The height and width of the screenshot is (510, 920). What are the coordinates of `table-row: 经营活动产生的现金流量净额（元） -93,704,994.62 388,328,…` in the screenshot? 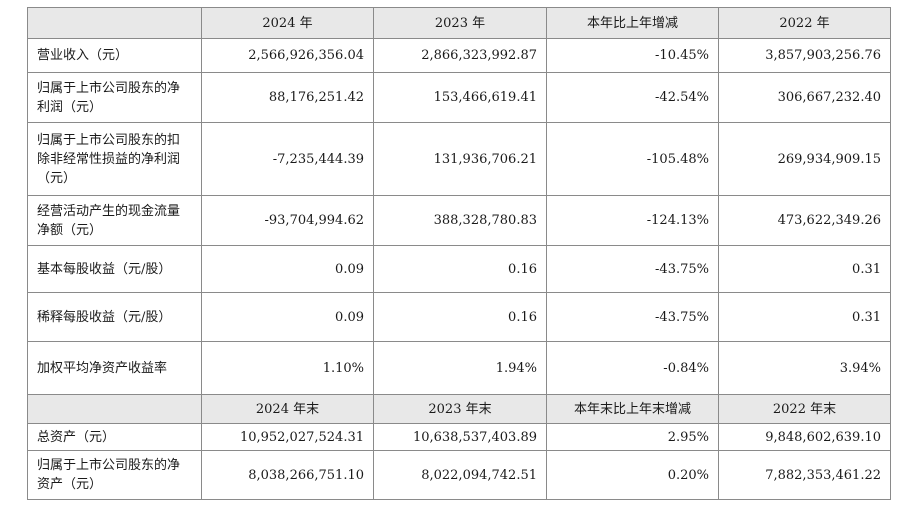 It's located at (459, 220).